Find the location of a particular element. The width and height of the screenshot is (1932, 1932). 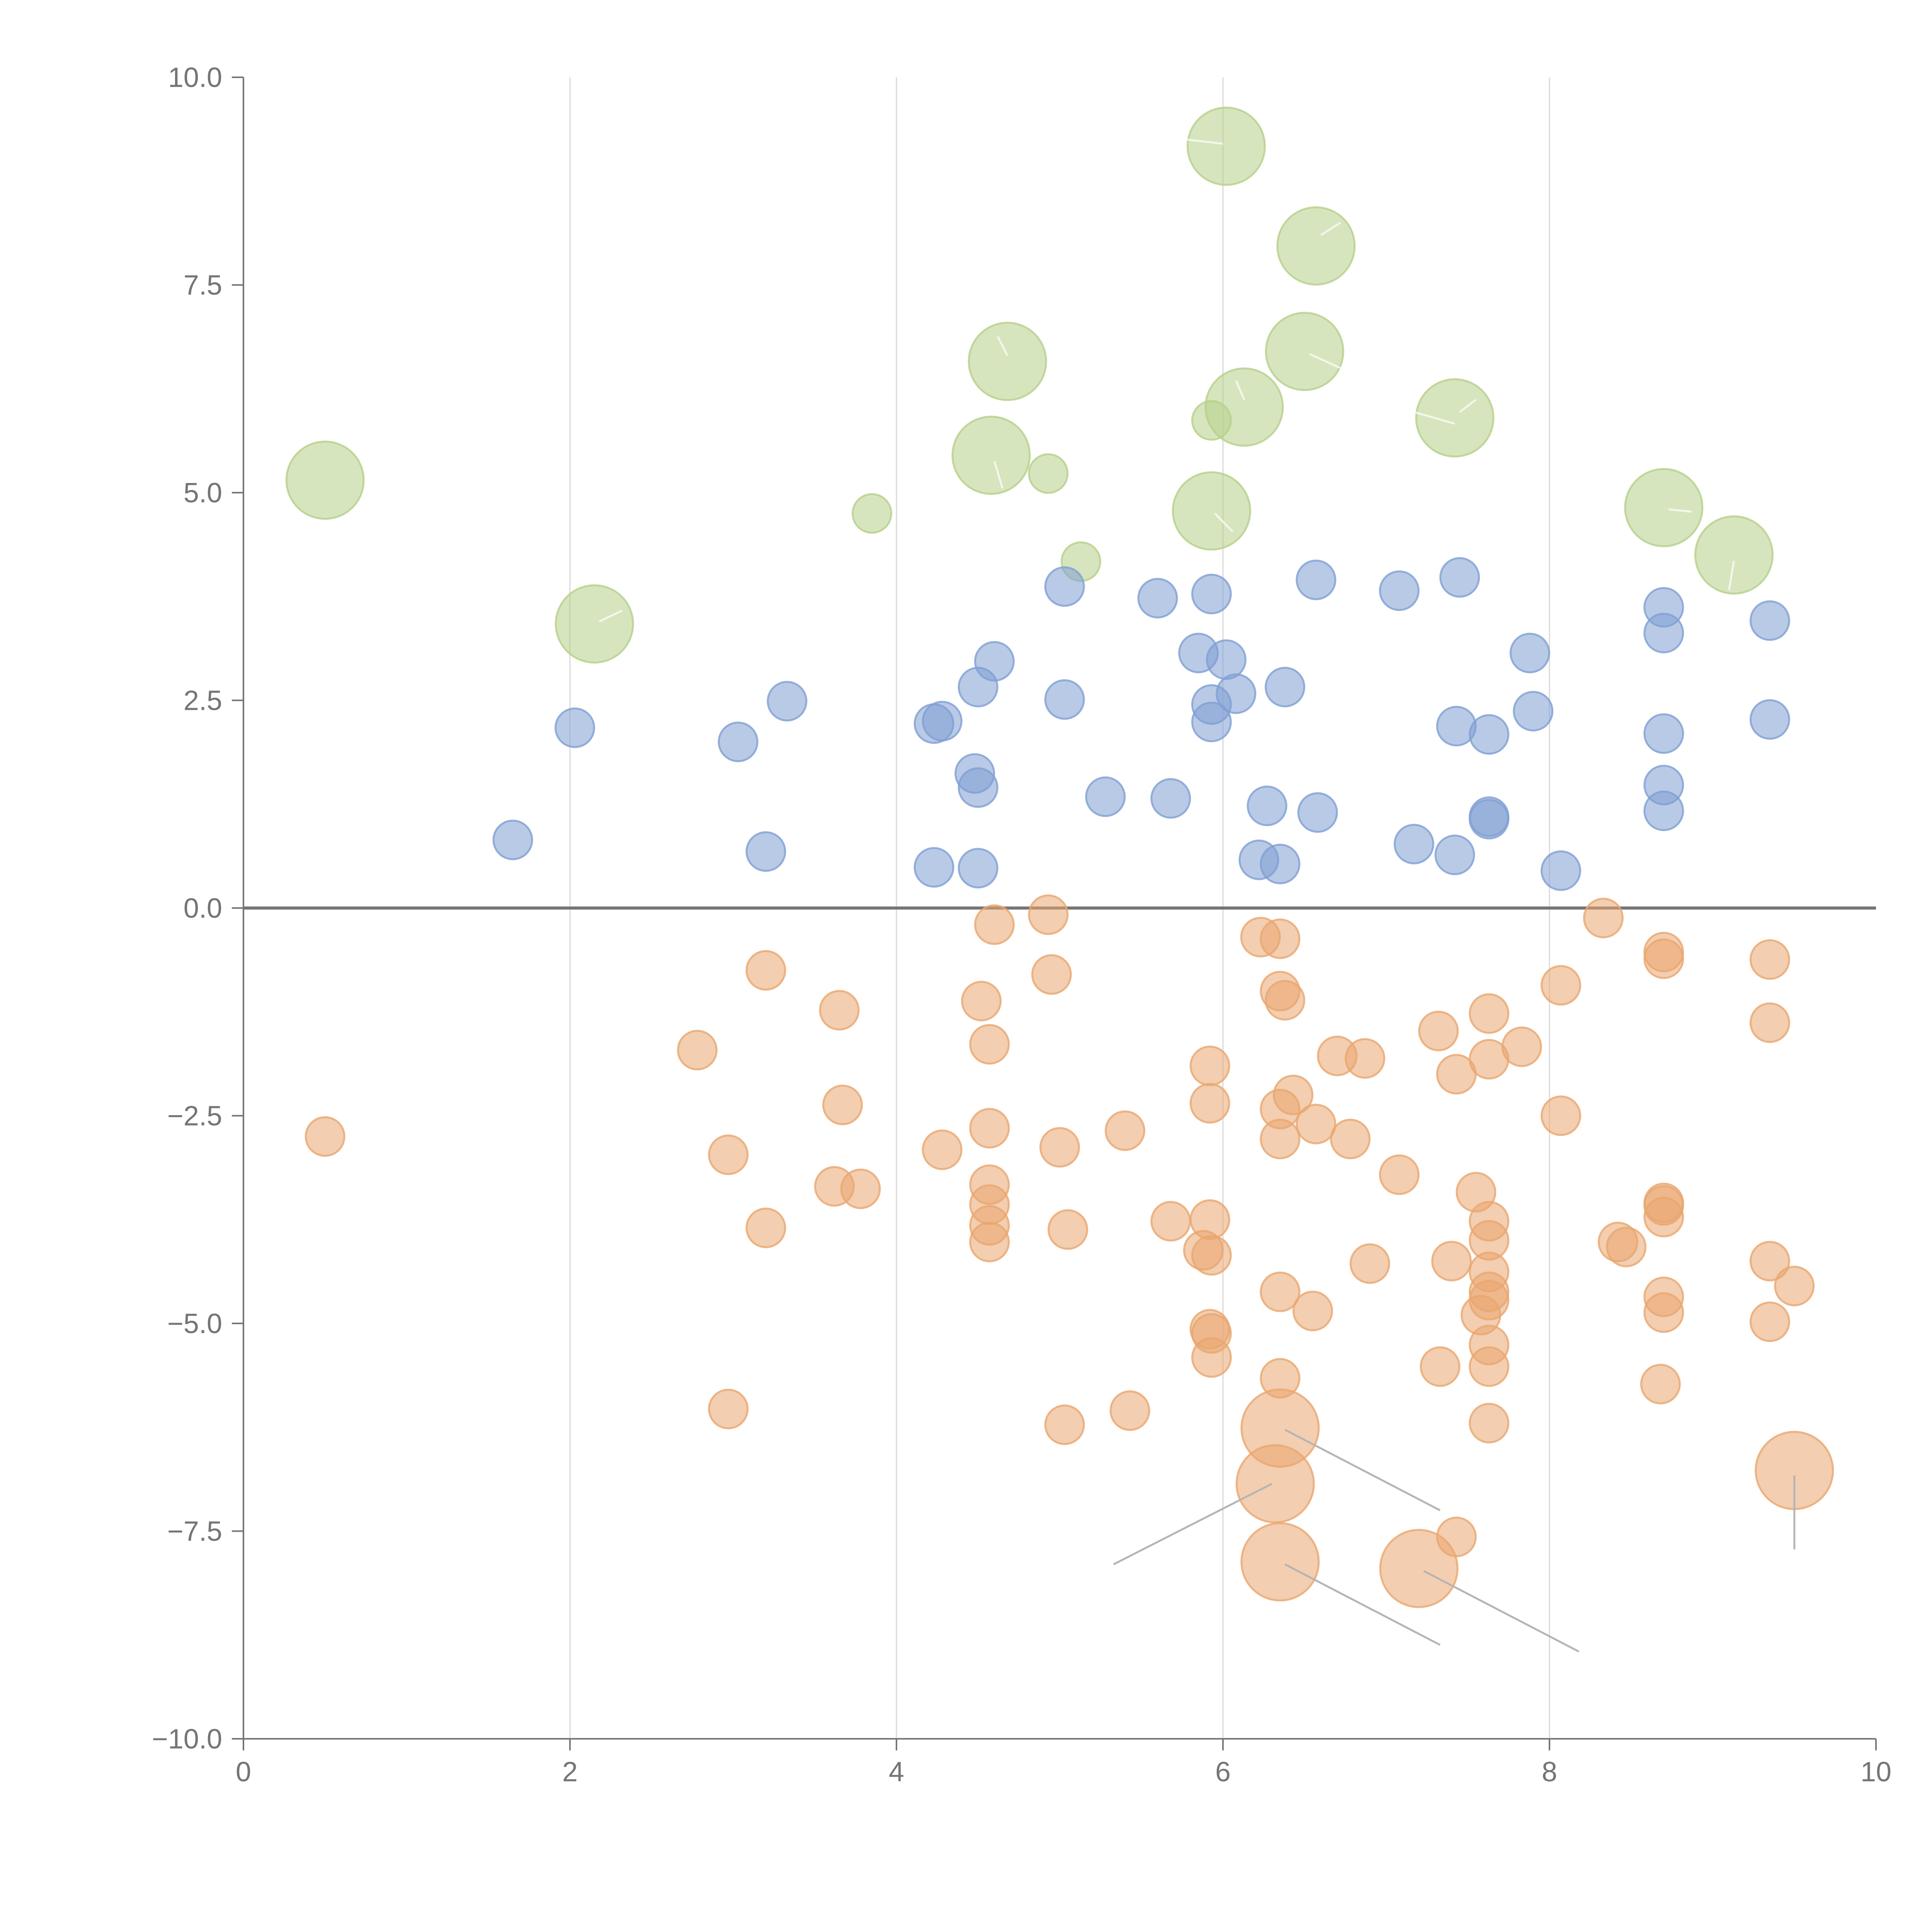

y-tick-label: −7.5 is located at coordinates (194, 1532).